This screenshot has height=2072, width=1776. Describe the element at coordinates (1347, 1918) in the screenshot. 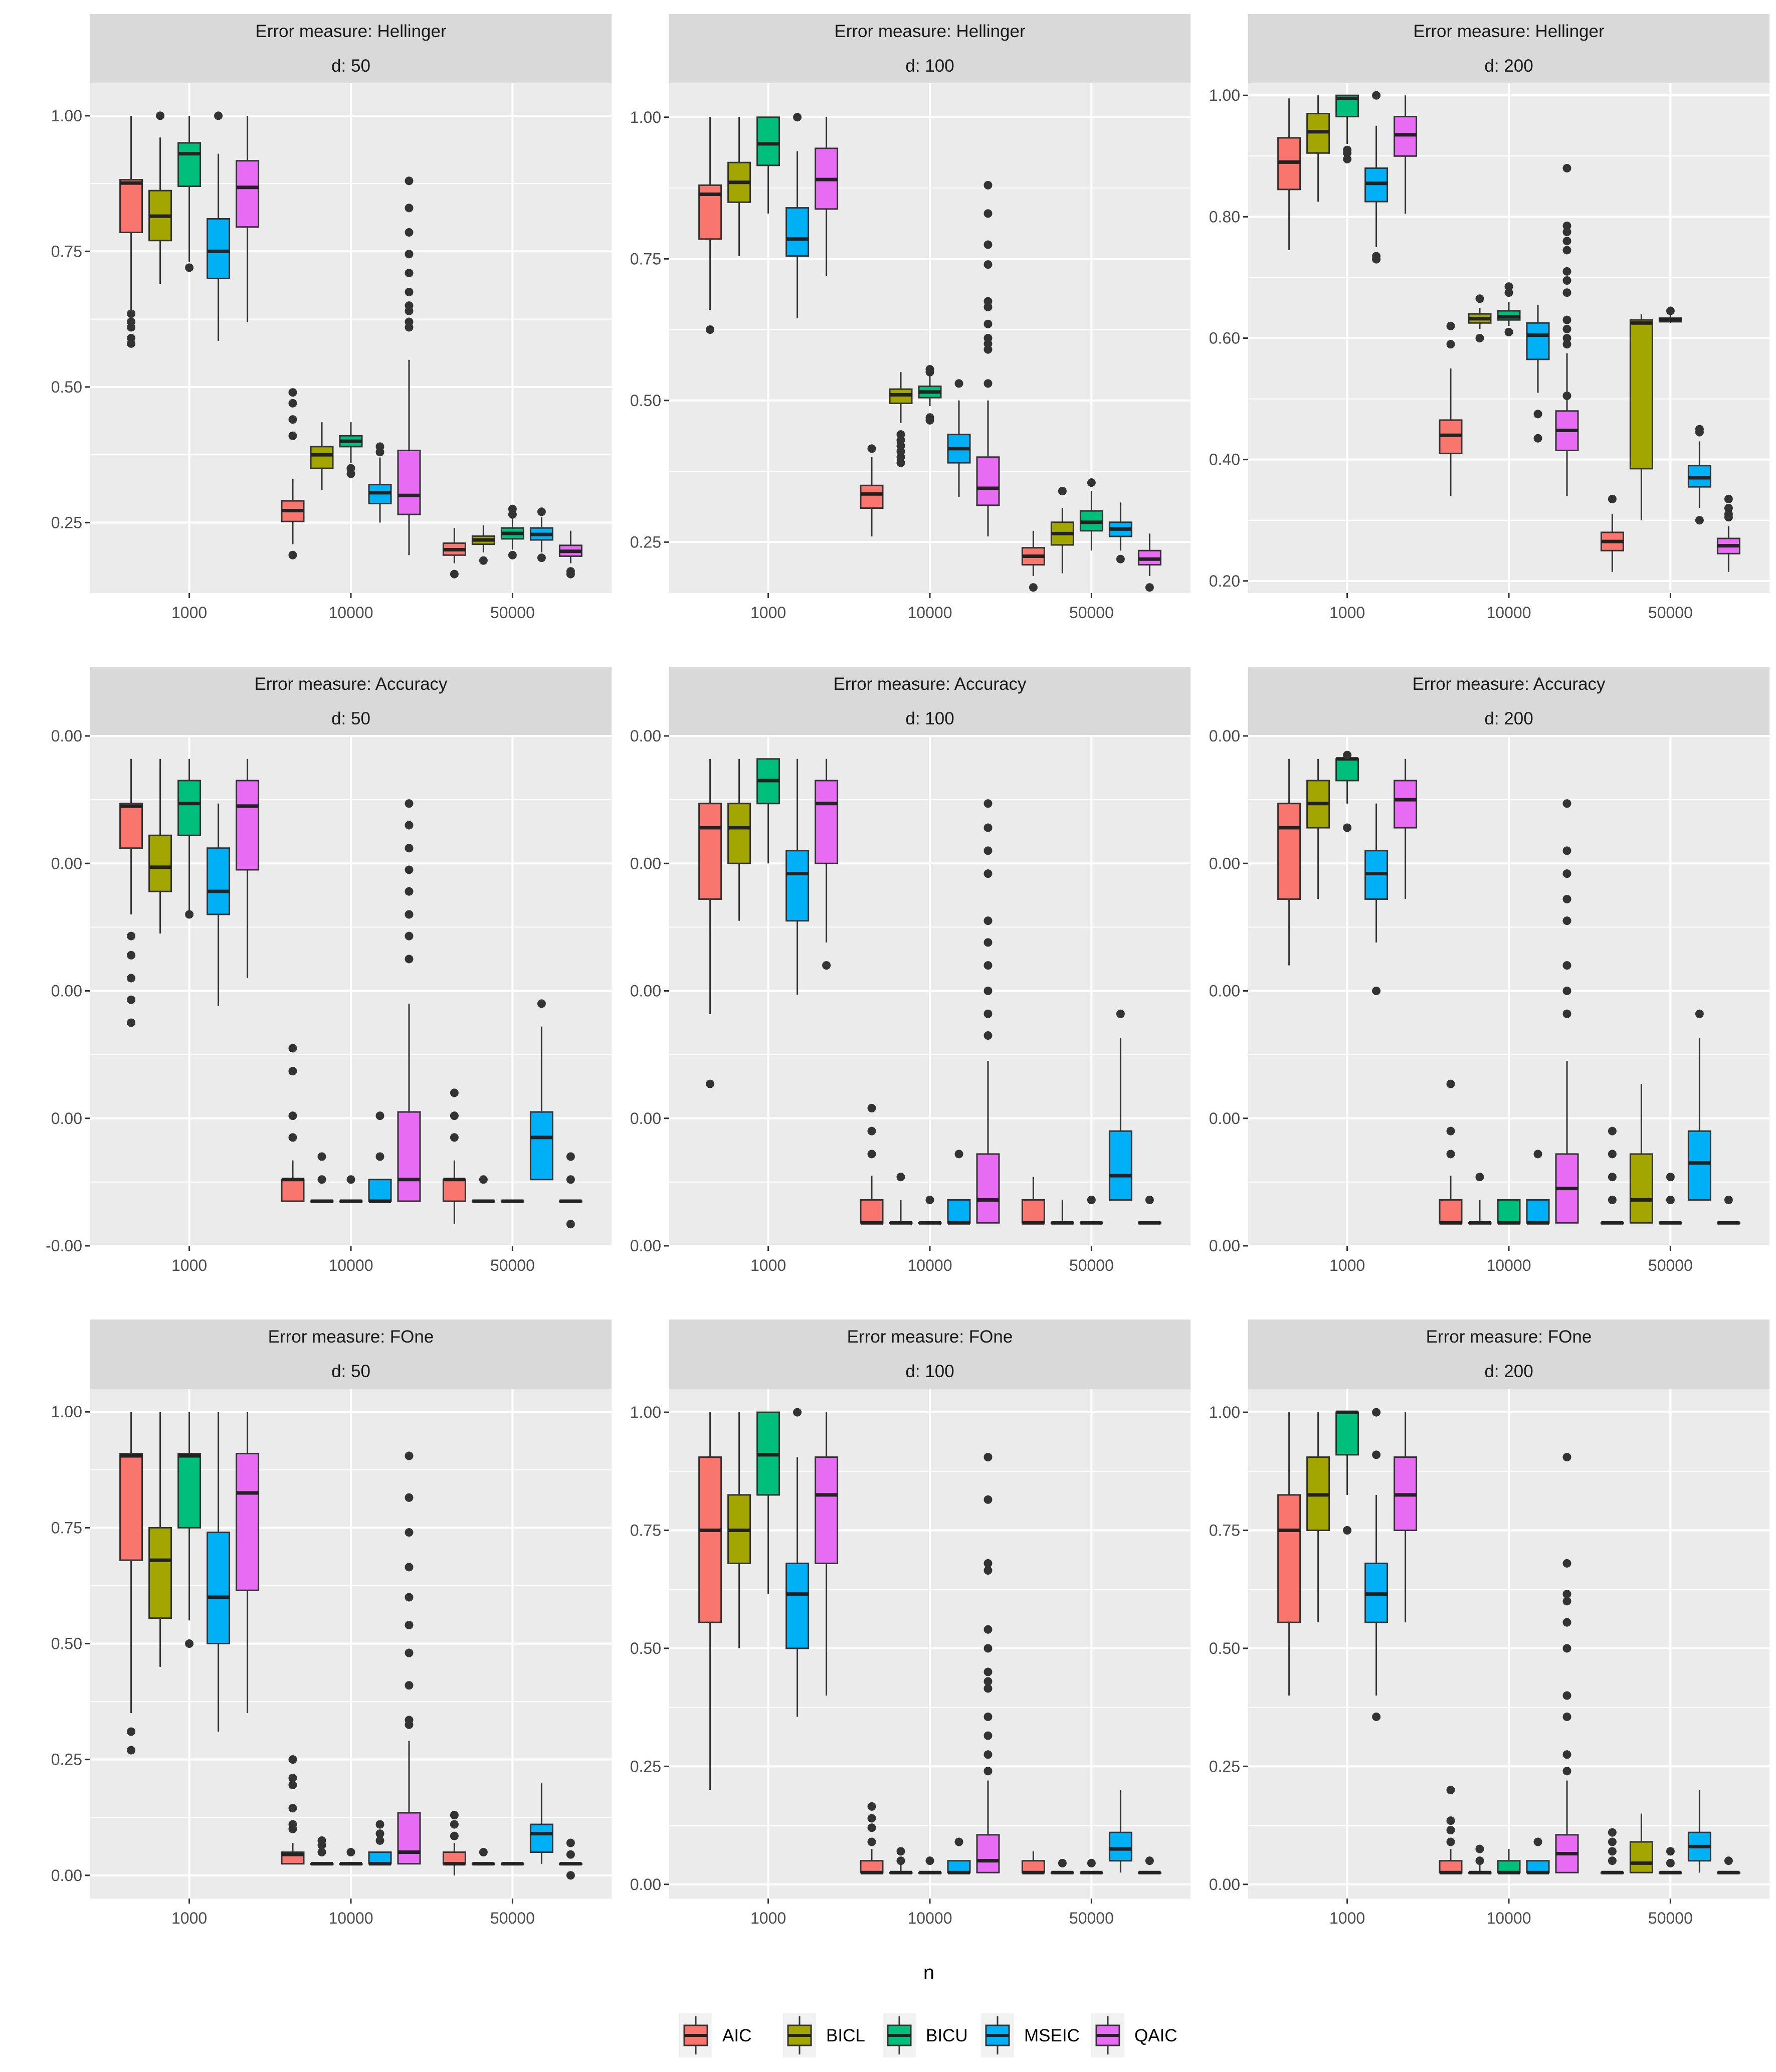

I see `x-tick-label: 1000` at that location.